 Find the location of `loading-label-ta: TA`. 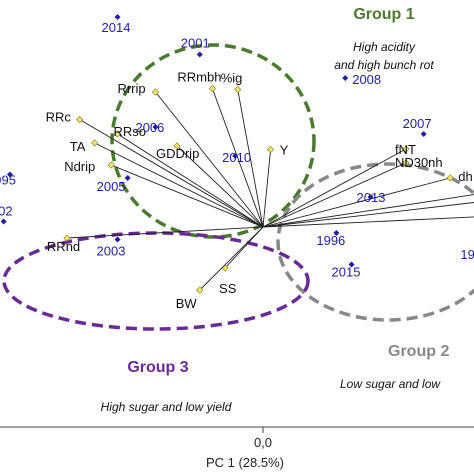

loading-label-ta: TA is located at coordinates (78, 146).